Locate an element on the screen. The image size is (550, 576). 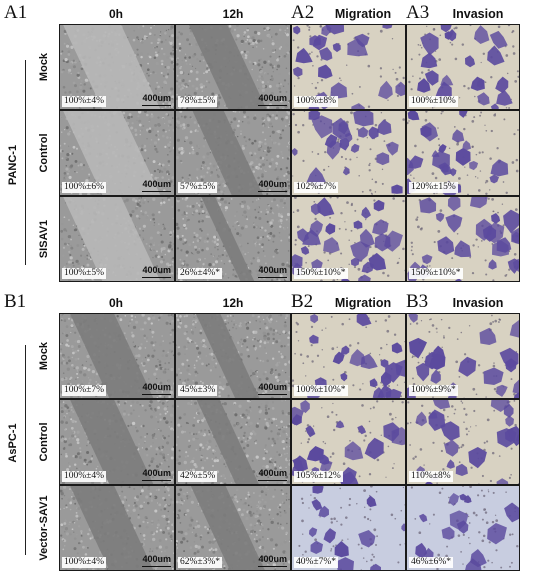
panel-label-b1: B1 is located at coordinates (15, 301).